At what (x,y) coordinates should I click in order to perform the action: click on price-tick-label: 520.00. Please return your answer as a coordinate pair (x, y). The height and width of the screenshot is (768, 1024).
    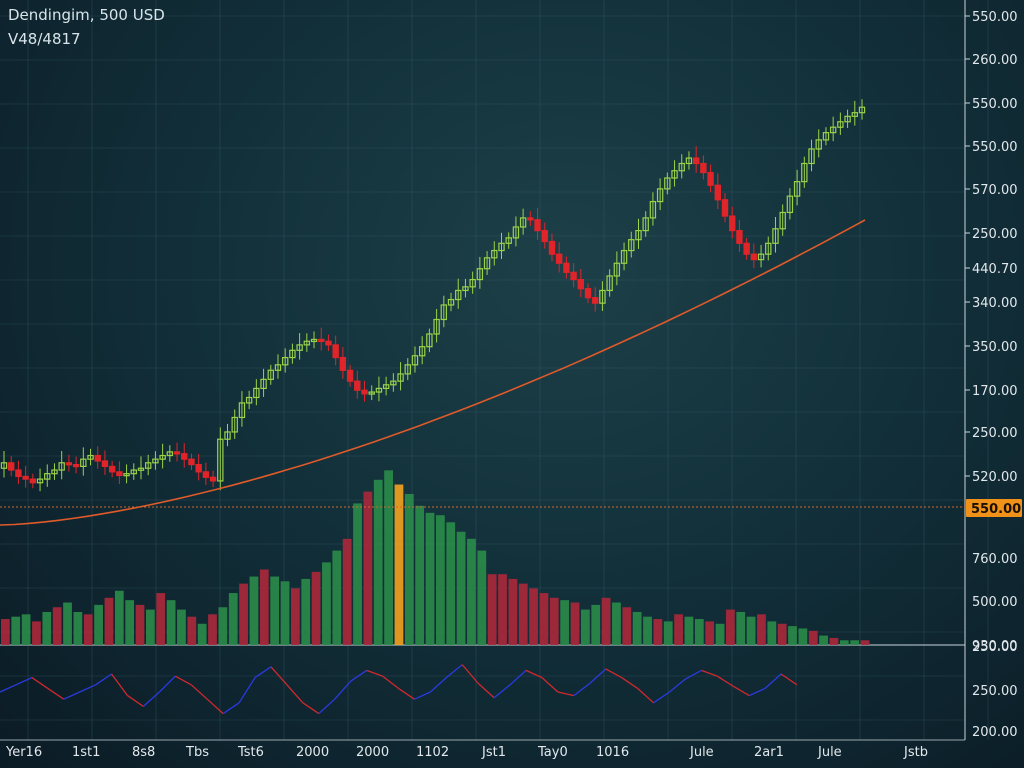
    Looking at the image, I should click on (995, 477).